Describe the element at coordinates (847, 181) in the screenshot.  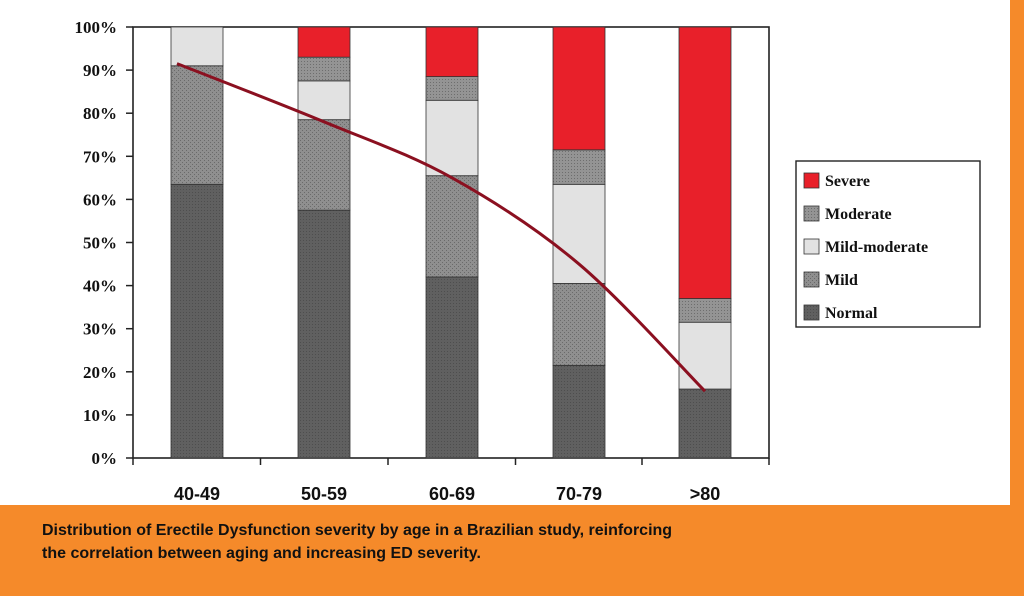
I see `legend-label-severe: Severe` at that location.